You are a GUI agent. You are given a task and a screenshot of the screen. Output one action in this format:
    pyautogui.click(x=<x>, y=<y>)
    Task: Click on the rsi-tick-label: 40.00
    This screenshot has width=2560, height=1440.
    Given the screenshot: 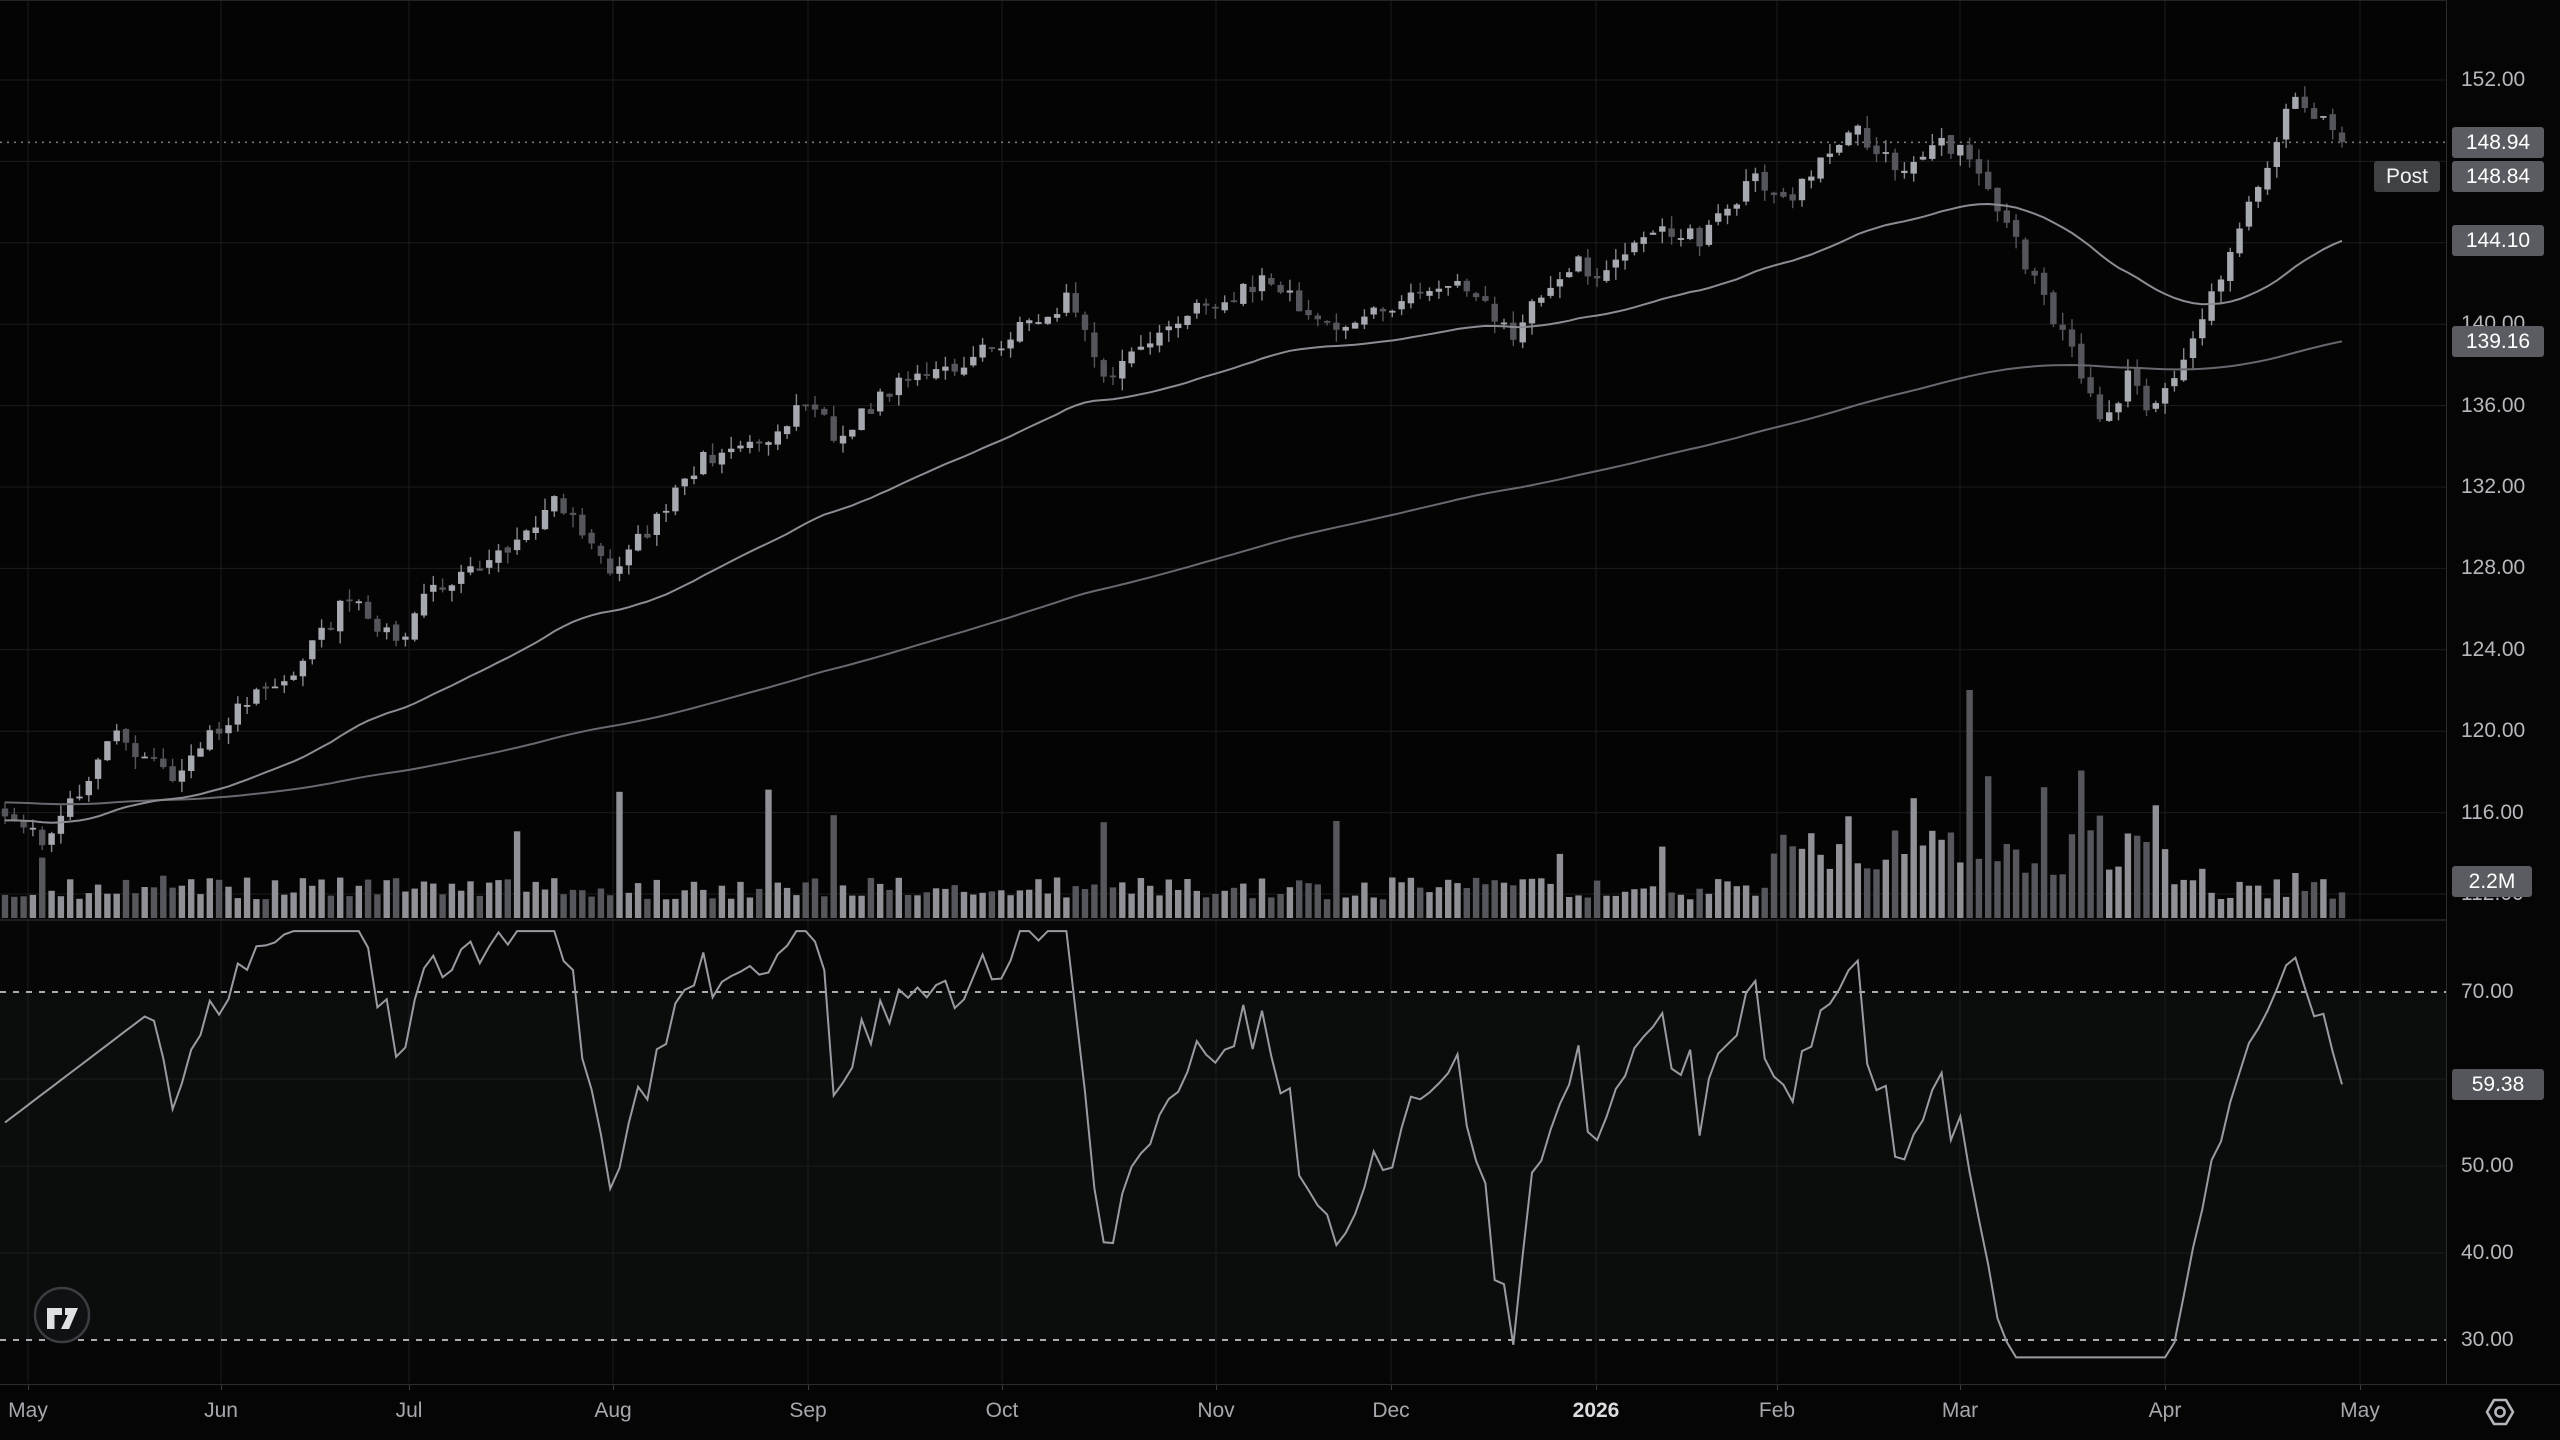 What is the action you would take?
    pyautogui.click(x=2487, y=1252)
    